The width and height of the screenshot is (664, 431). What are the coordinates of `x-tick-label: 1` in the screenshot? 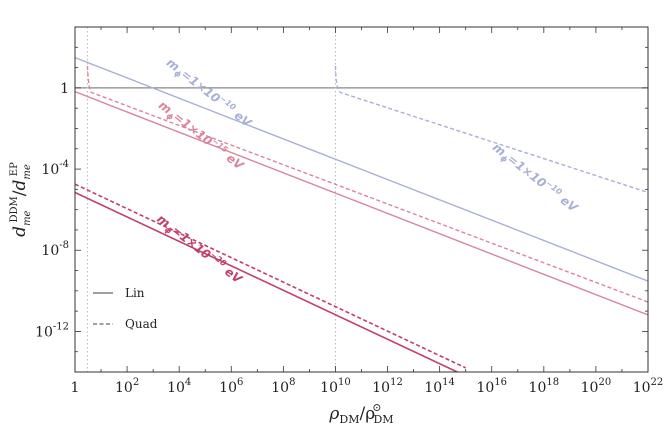 It's located at (75, 388).